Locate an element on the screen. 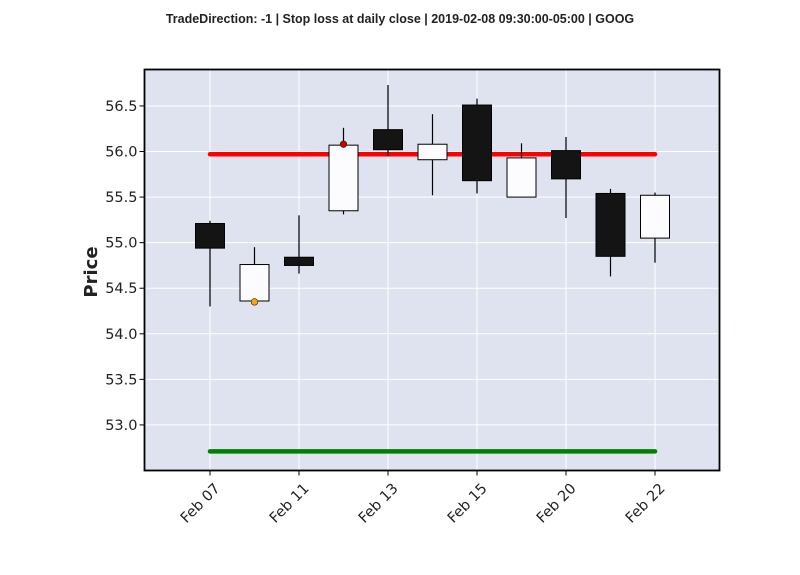 The height and width of the screenshot is (575, 800). y-axis-ticks: 53.0 53.5 54.0 54.5 55.0 55.5 56.0 56.5 is located at coordinates (125, 266).